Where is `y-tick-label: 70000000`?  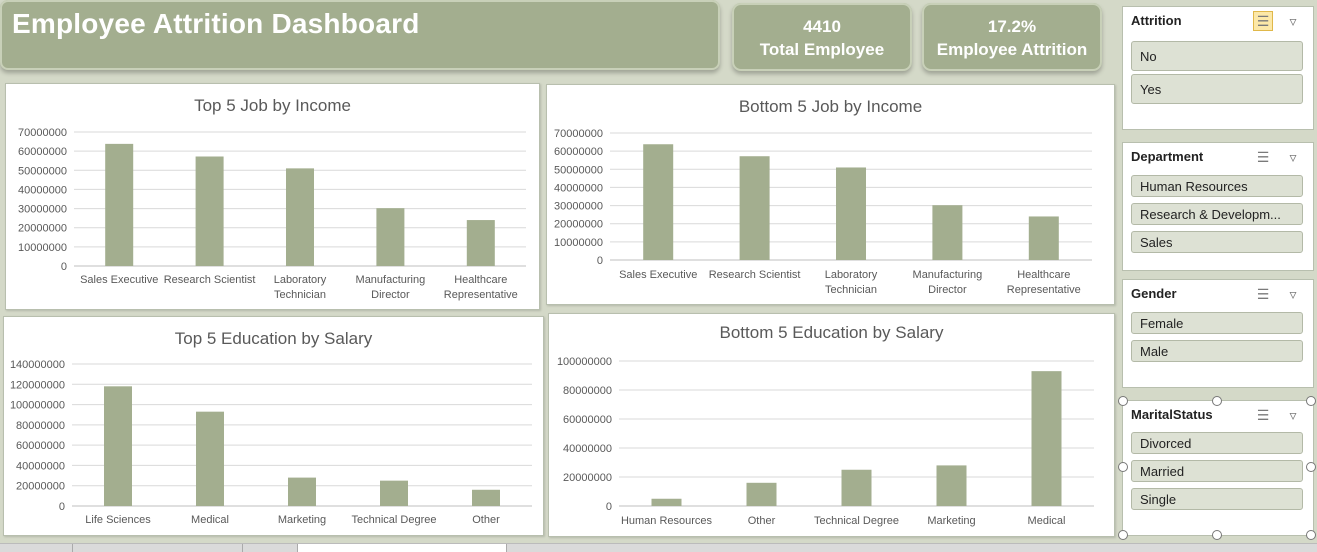
y-tick-label: 70000000 is located at coordinates (578, 134).